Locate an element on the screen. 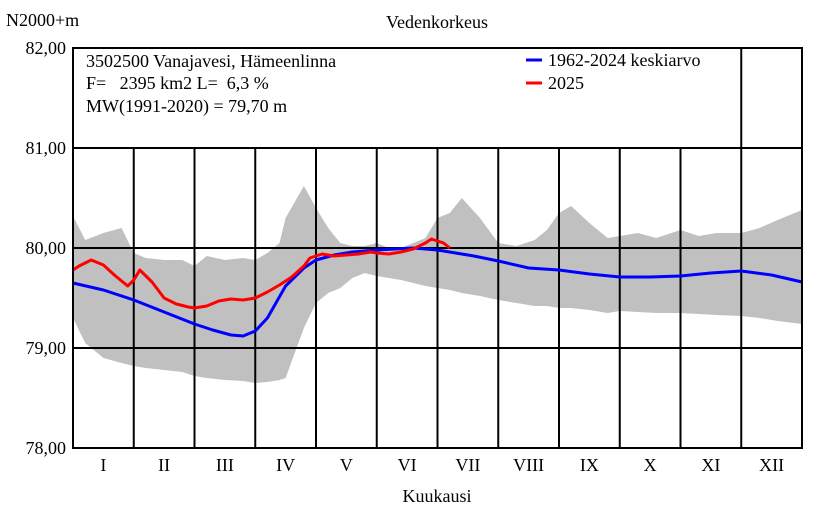  x-tick-label: II is located at coordinates (164, 465).